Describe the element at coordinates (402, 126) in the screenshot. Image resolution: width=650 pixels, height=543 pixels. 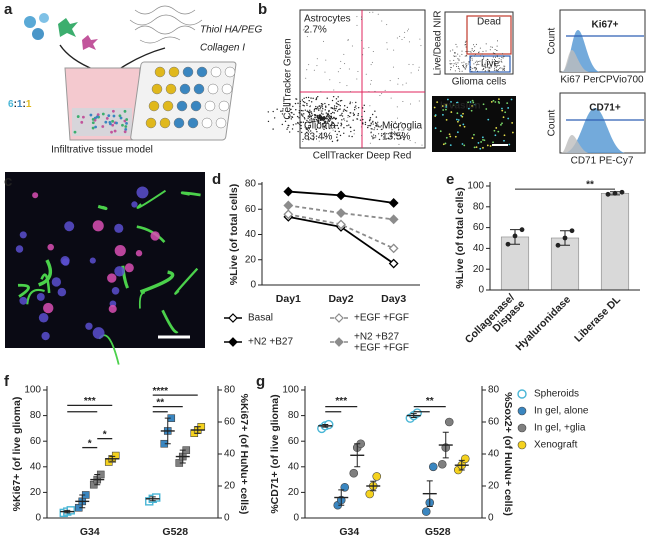
I see `gate-label: Microglia` at that location.